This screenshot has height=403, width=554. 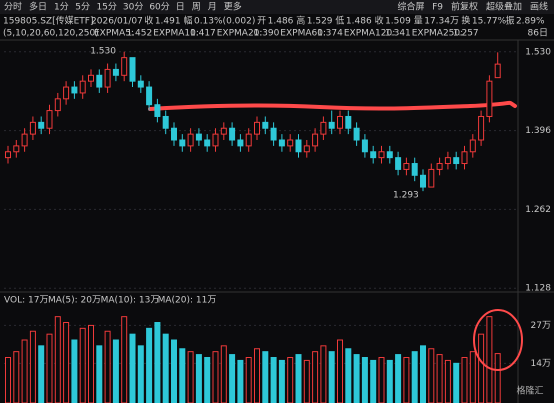 What do you see at coordinates (411, 7) in the screenshot?
I see `tool: 综合屏` at bounding box center [411, 7].